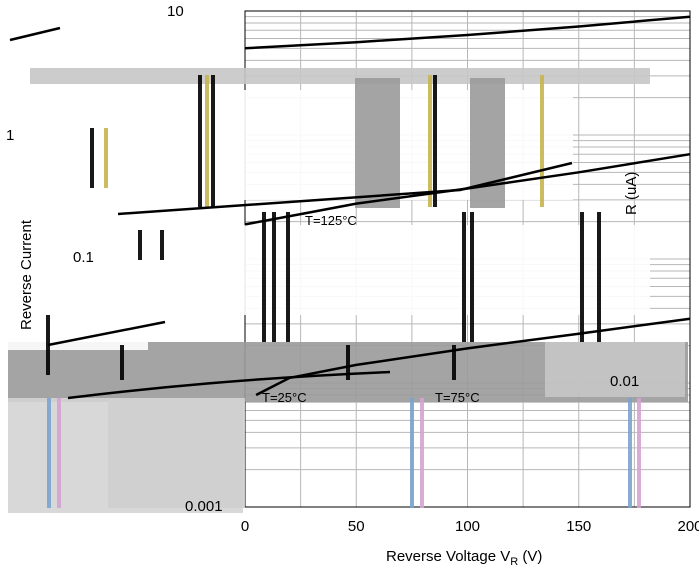  I want to click on y-axis-title: Reverse Current, so click(26, 274).